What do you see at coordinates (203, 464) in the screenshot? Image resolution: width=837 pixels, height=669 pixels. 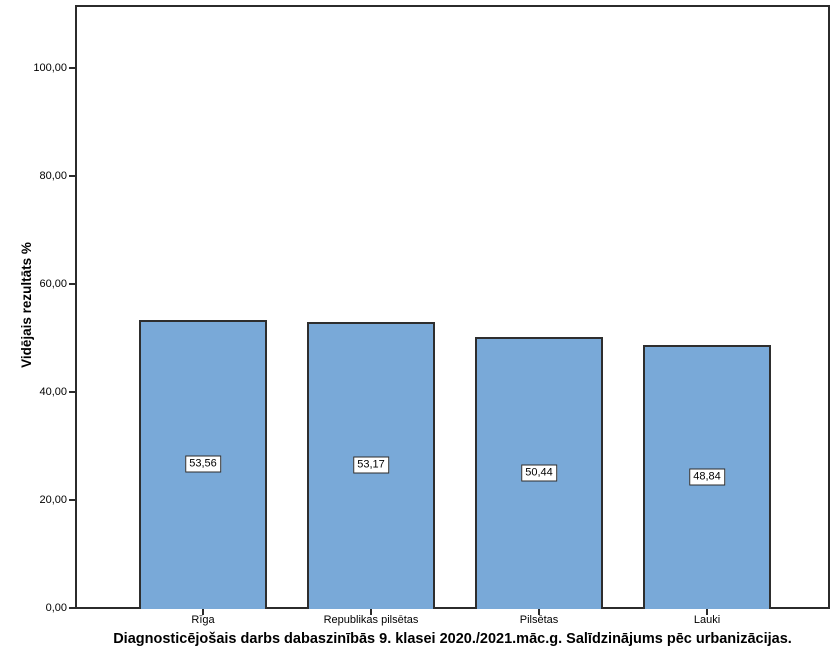 I see `bar-value-label: 53,56` at bounding box center [203, 464].